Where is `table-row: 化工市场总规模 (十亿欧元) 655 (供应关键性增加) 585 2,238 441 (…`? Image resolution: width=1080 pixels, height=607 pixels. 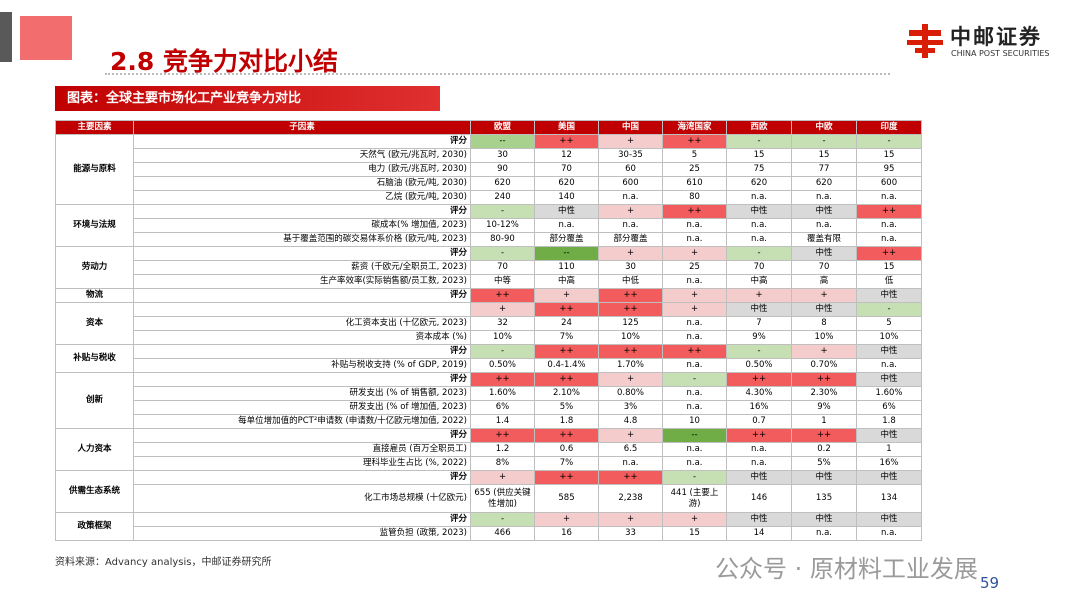
table-row: 化工市场总规模 (十亿欧元) 655 (供应关键性增加) 585 2,238 441 (… is located at coordinates (489, 498).